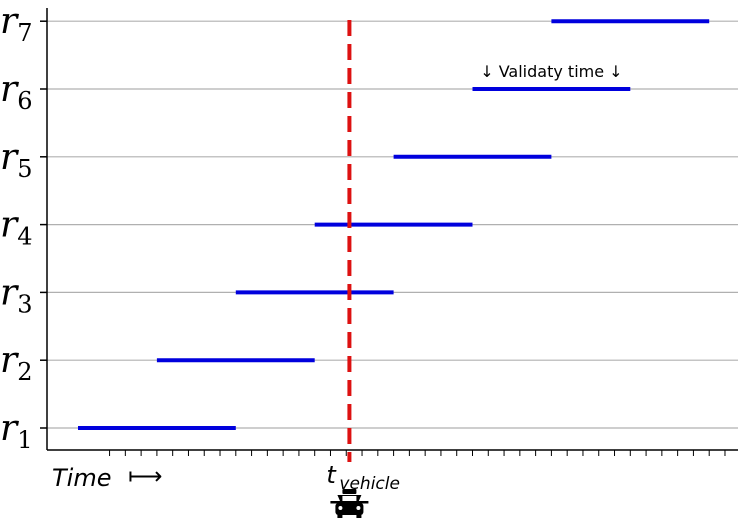 The image size is (738, 520). Describe the element at coordinates (16, 160) in the screenshot. I see `row-label-5: r5` at that location.